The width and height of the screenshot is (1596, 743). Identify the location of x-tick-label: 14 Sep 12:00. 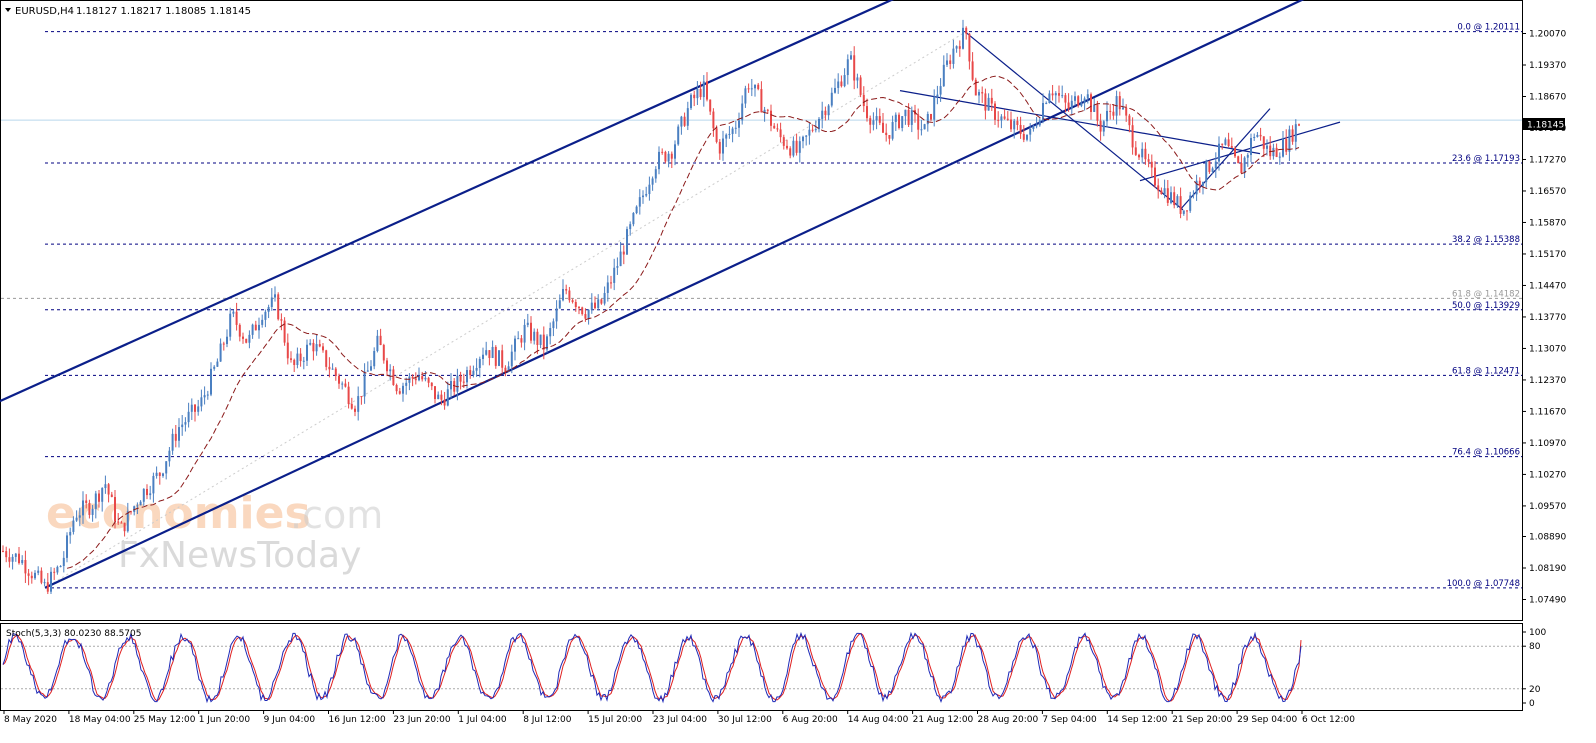
(1137, 720).